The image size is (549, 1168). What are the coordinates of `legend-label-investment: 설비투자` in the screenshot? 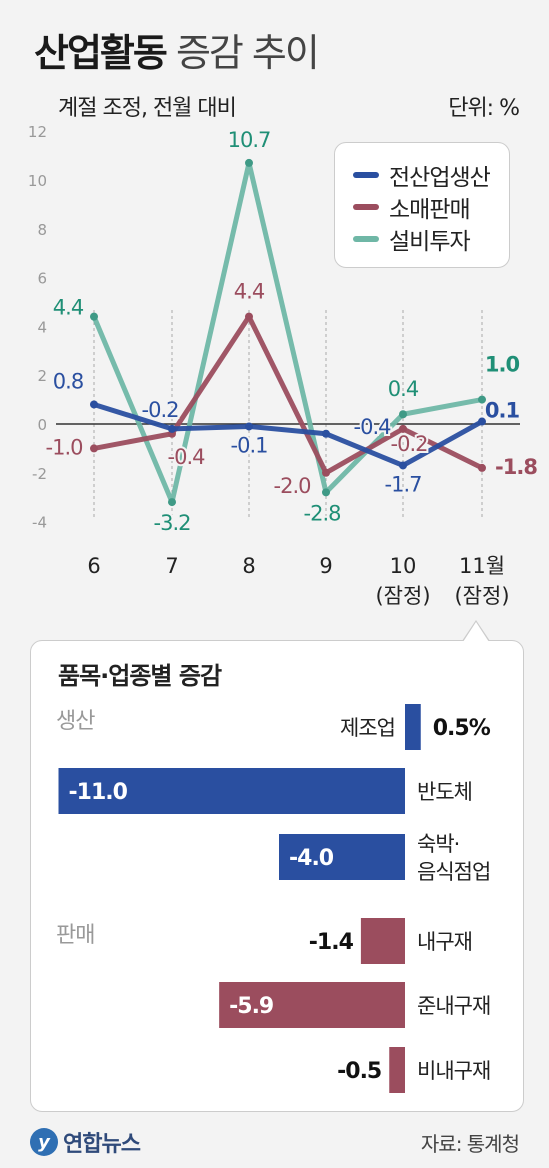 It's located at (430, 242).